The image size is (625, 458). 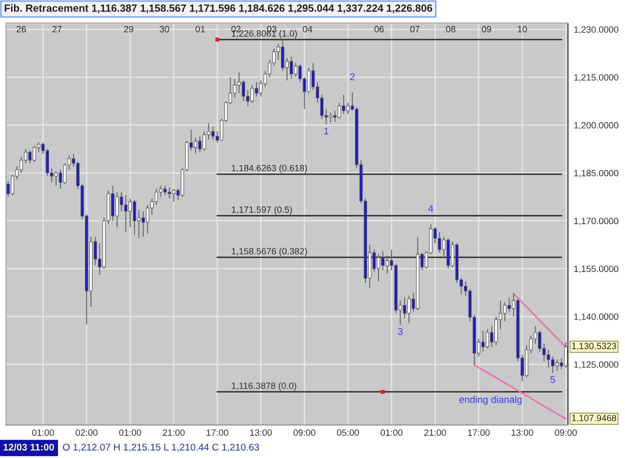 I want to click on y-tick-label: 1,230.0000, so click(x=596, y=30).